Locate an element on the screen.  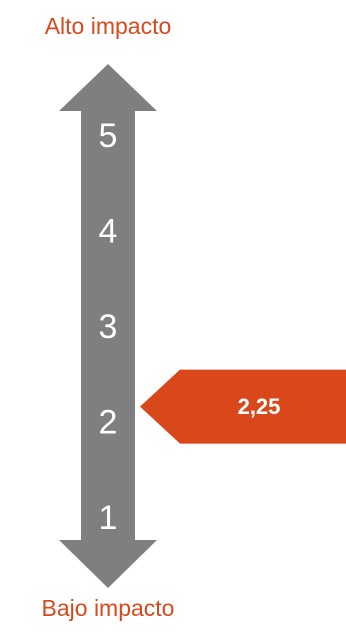
scale-level-1: 1 is located at coordinates (108, 518).